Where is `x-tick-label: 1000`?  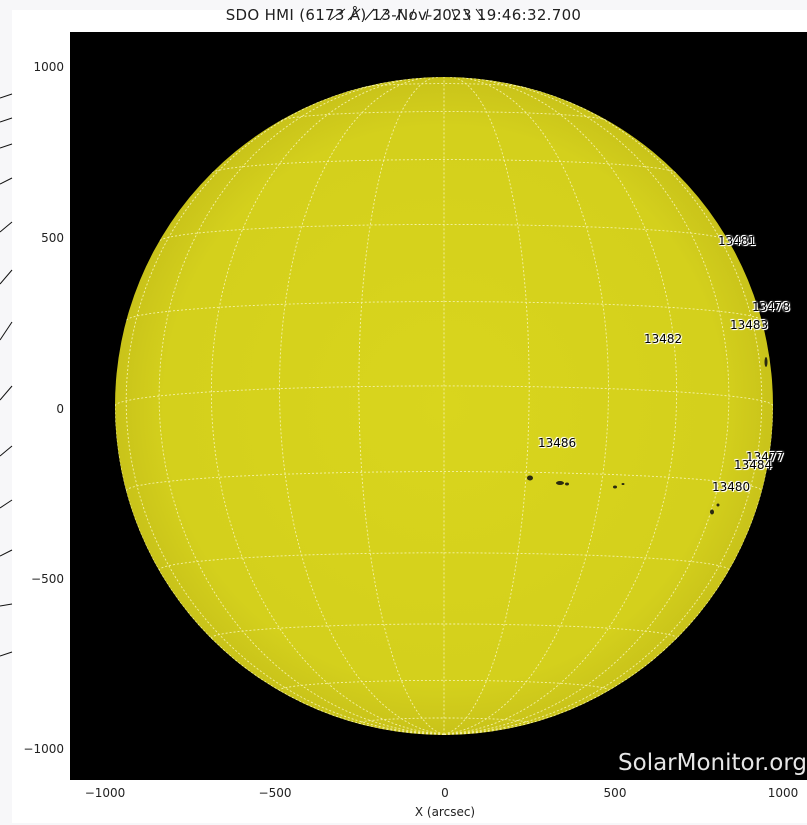 x-tick-label: 1000 is located at coordinates (783, 793).